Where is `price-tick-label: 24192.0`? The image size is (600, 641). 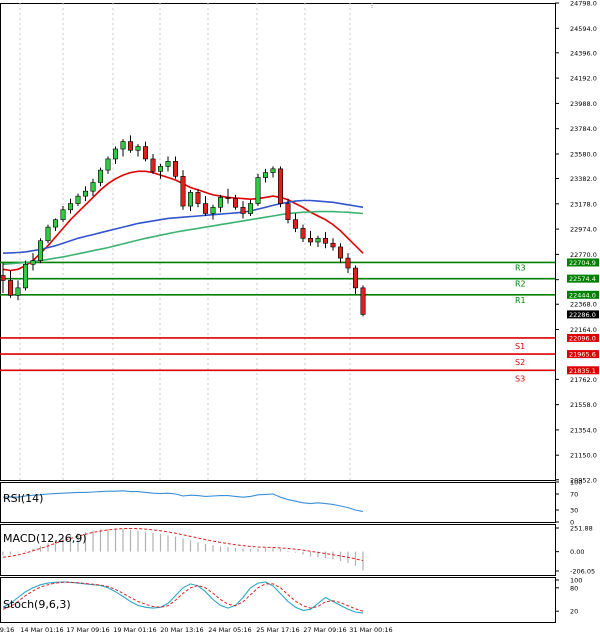 price-tick-label: 24192.0 is located at coordinates (583, 79).